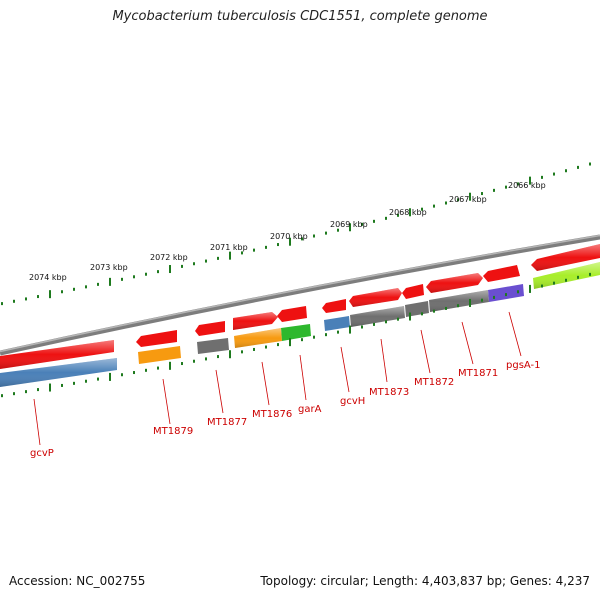 The width and height of the screenshot is (600, 600). I want to click on gene-label-gcvH: gcvH, so click(352, 401).